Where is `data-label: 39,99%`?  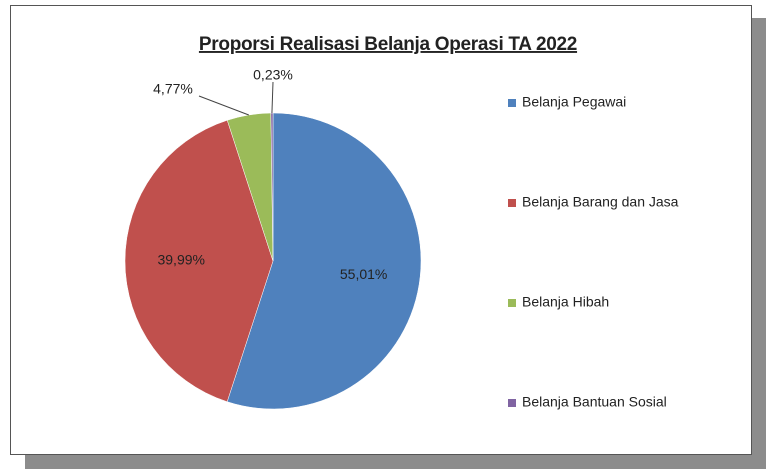
data-label: 39,99% is located at coordinates (180, 260).